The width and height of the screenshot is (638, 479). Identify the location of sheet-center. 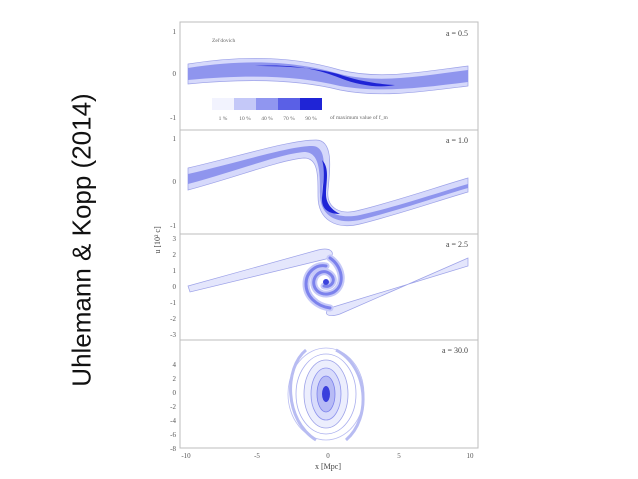
(326, 282).